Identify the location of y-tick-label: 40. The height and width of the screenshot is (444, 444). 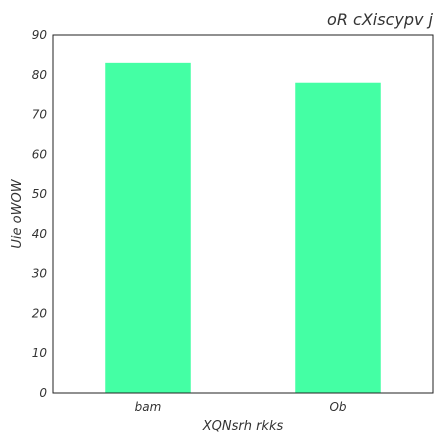
(40, 234).